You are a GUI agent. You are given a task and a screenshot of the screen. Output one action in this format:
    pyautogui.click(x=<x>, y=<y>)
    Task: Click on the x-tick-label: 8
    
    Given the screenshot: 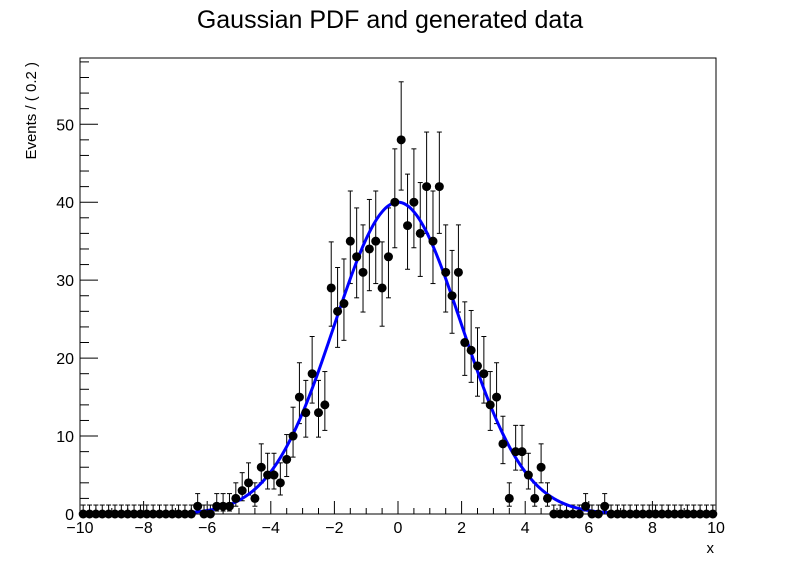 What is the action you would take?
    pyautogui.click(x=652, y=528)
    